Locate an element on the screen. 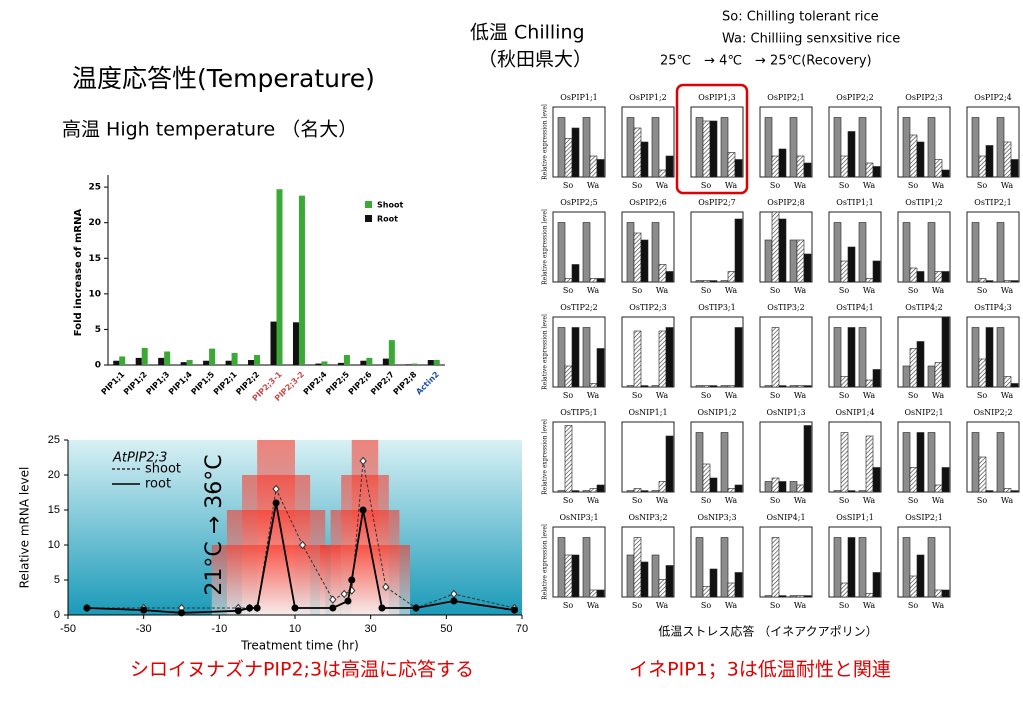 The width and height of the screenshot is (1023, 708). y-tick-label: 0 is located at coordinates (57, 615).